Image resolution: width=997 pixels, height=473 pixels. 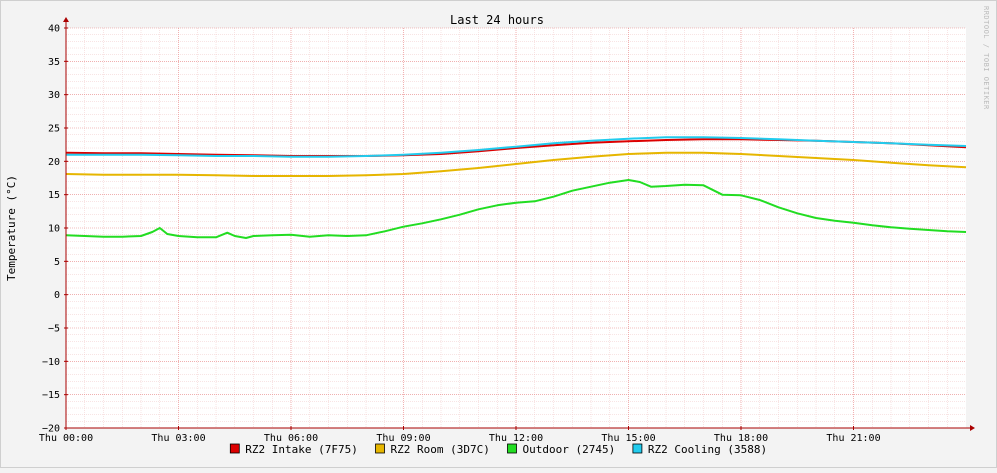 I want to click on legend-item: RZ2 Room (3D7C), so click(x=432, y=449).